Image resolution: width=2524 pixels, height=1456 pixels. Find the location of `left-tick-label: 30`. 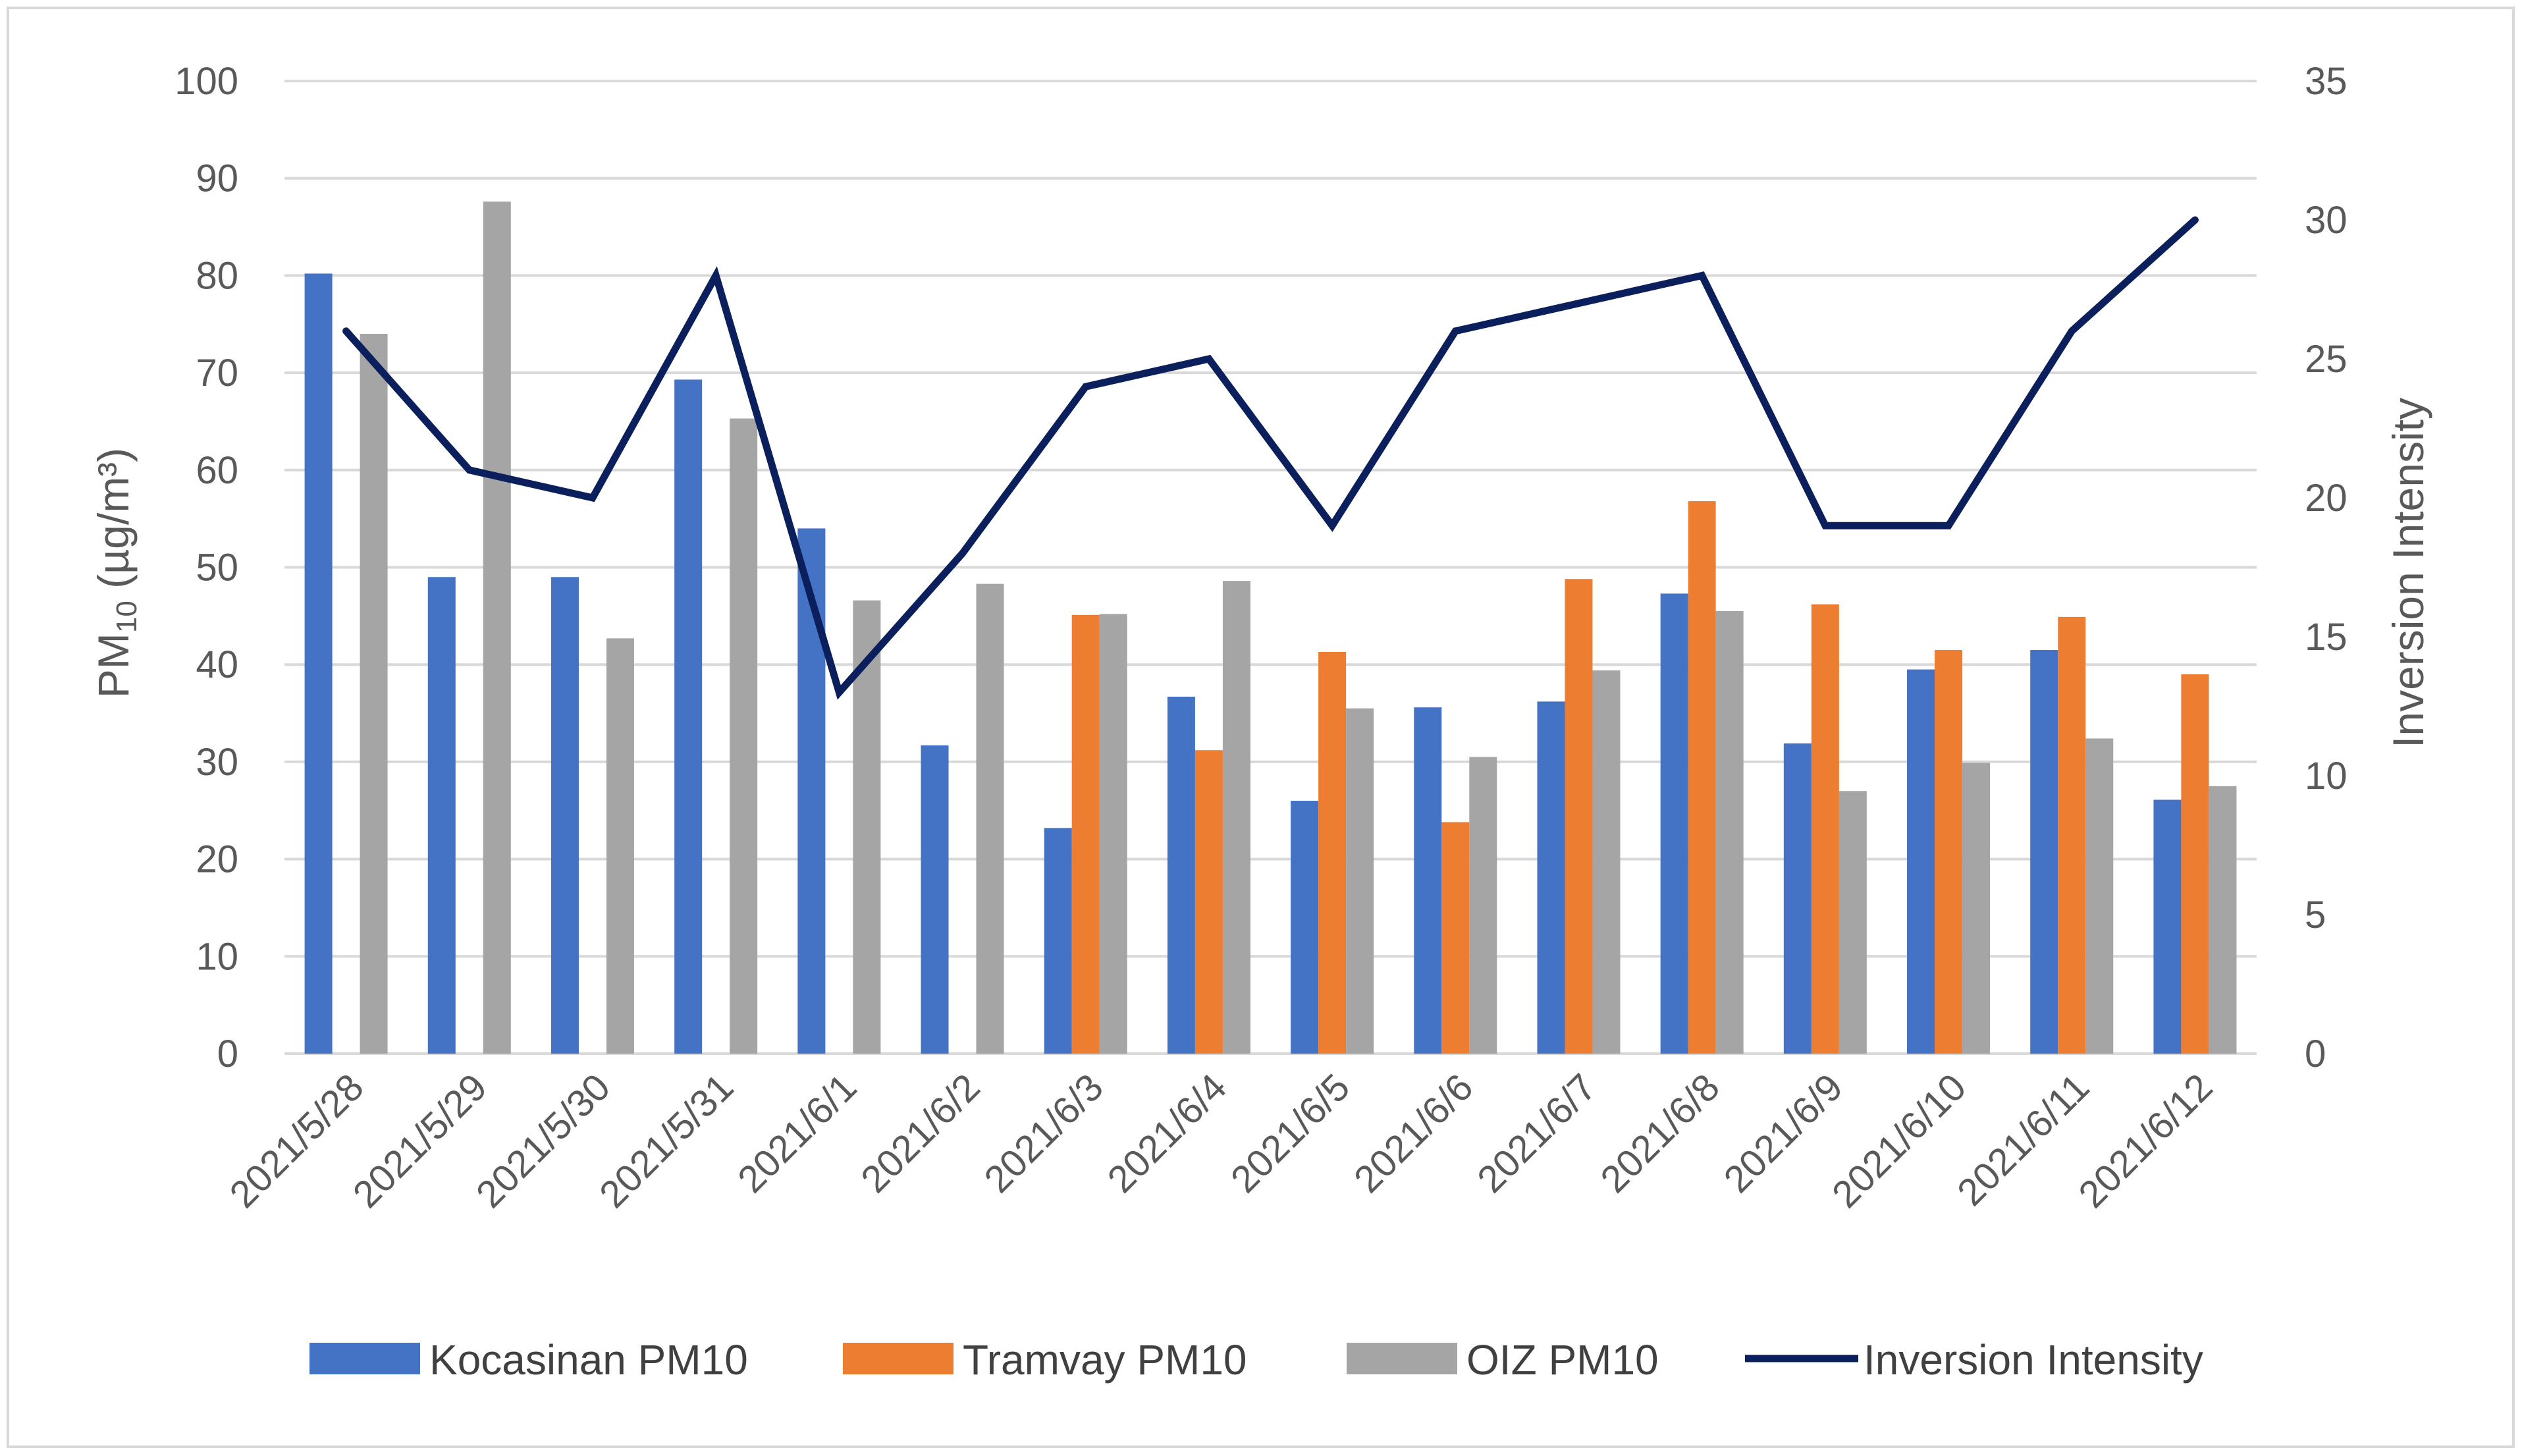

left-tick-label: 30 is located at coordinates (217, 762).